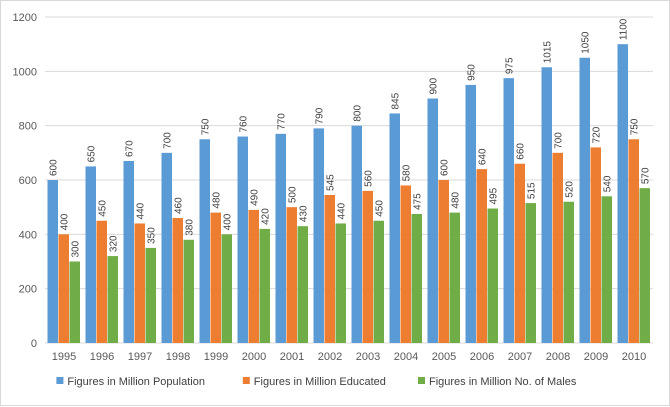  What do you see at coordinates (178, 357) in the screenshot?
I see `x-tick-label: 1998` at bounding box center [178, 357].